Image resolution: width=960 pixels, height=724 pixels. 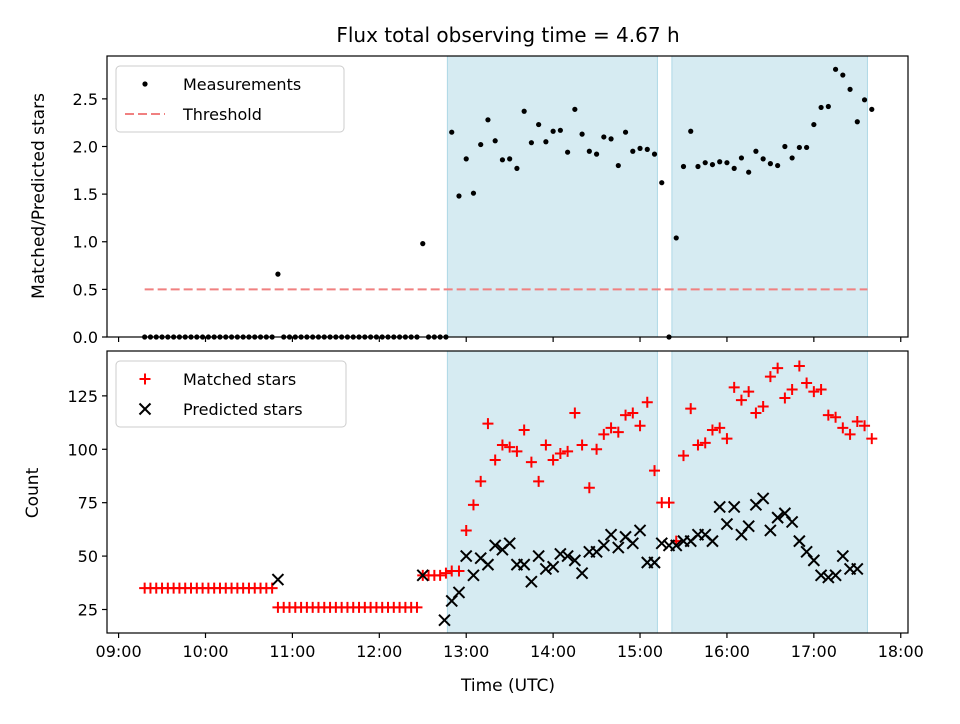 I want to click on bottom-y-tick-label: 125, so click(x=82, y=396).